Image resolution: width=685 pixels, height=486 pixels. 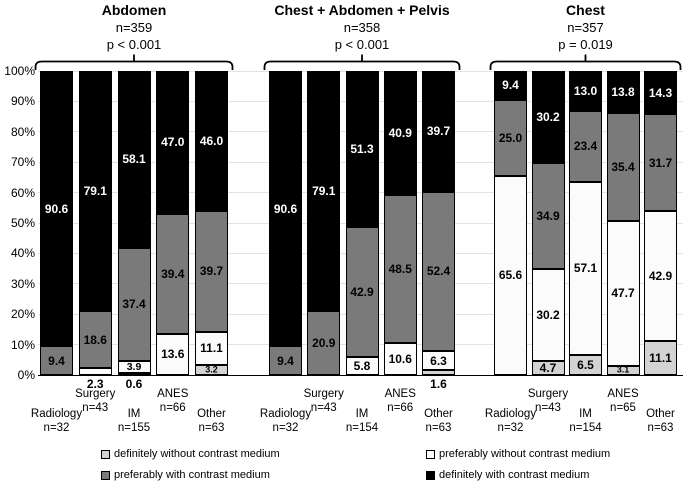 I want to click on segment-value-label: 30.2, so click(x=548, y=314).